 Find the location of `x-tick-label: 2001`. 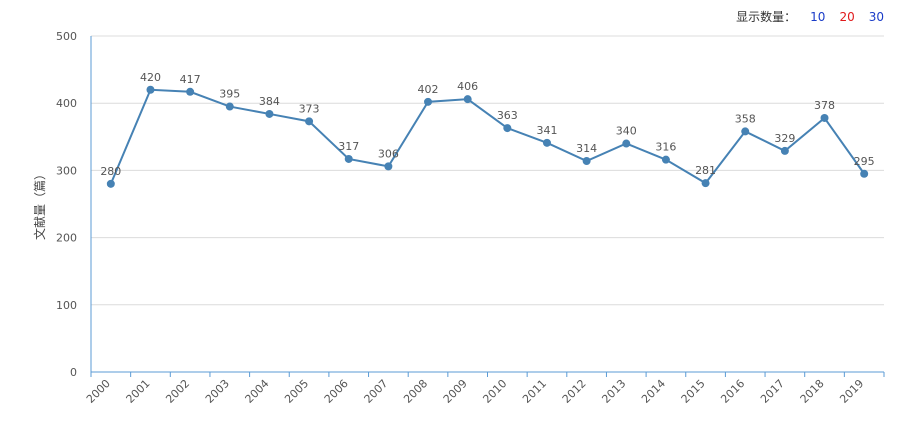

x-tick-label: 2001 is located at coordinates (138, 391).